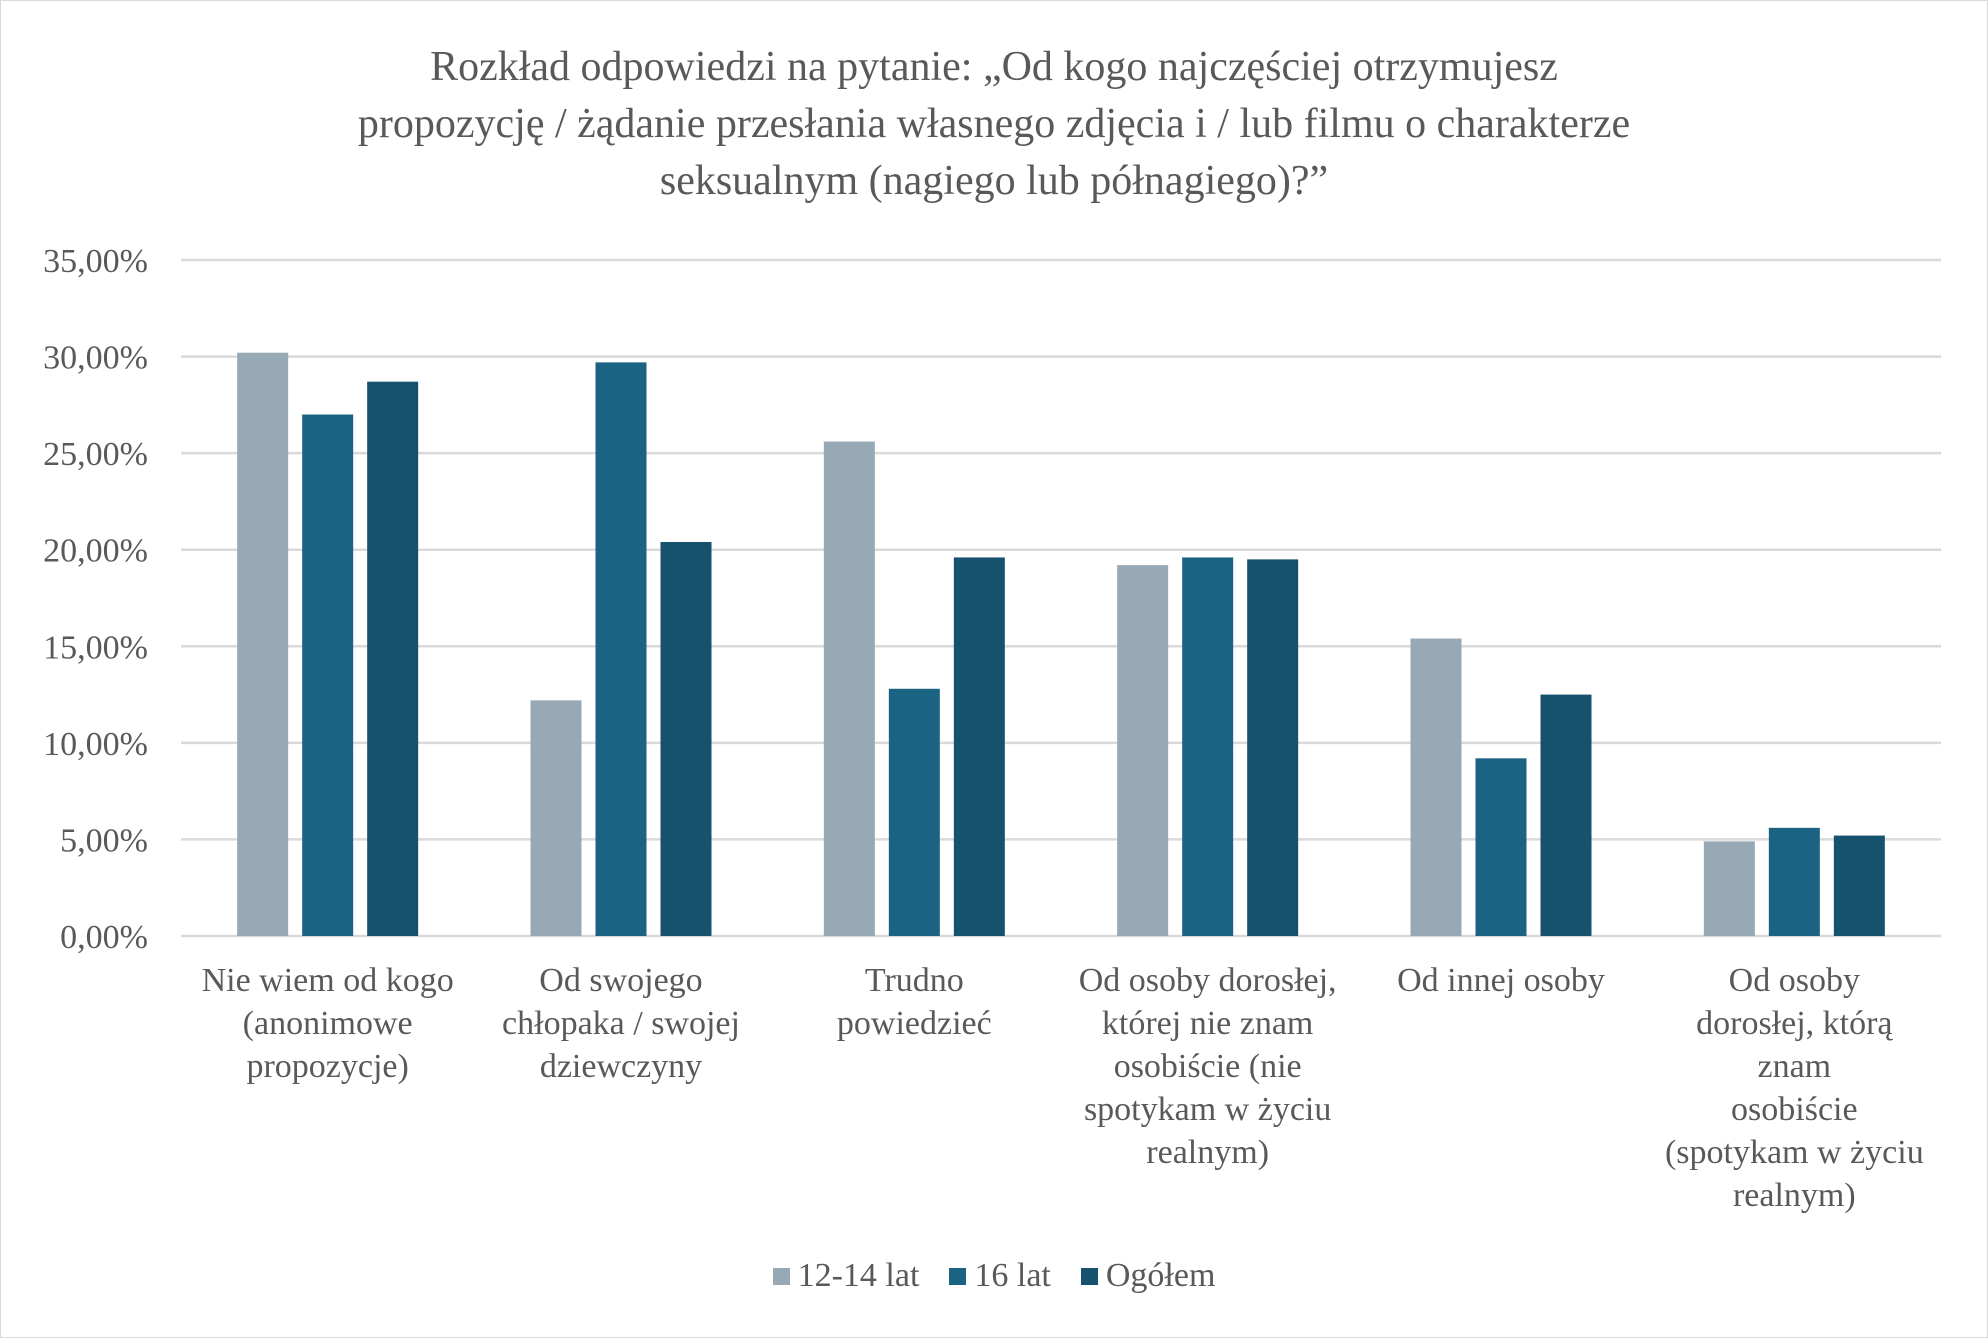  I want to click on x-category-label-line: powiedzieć, so click(914, 1023).